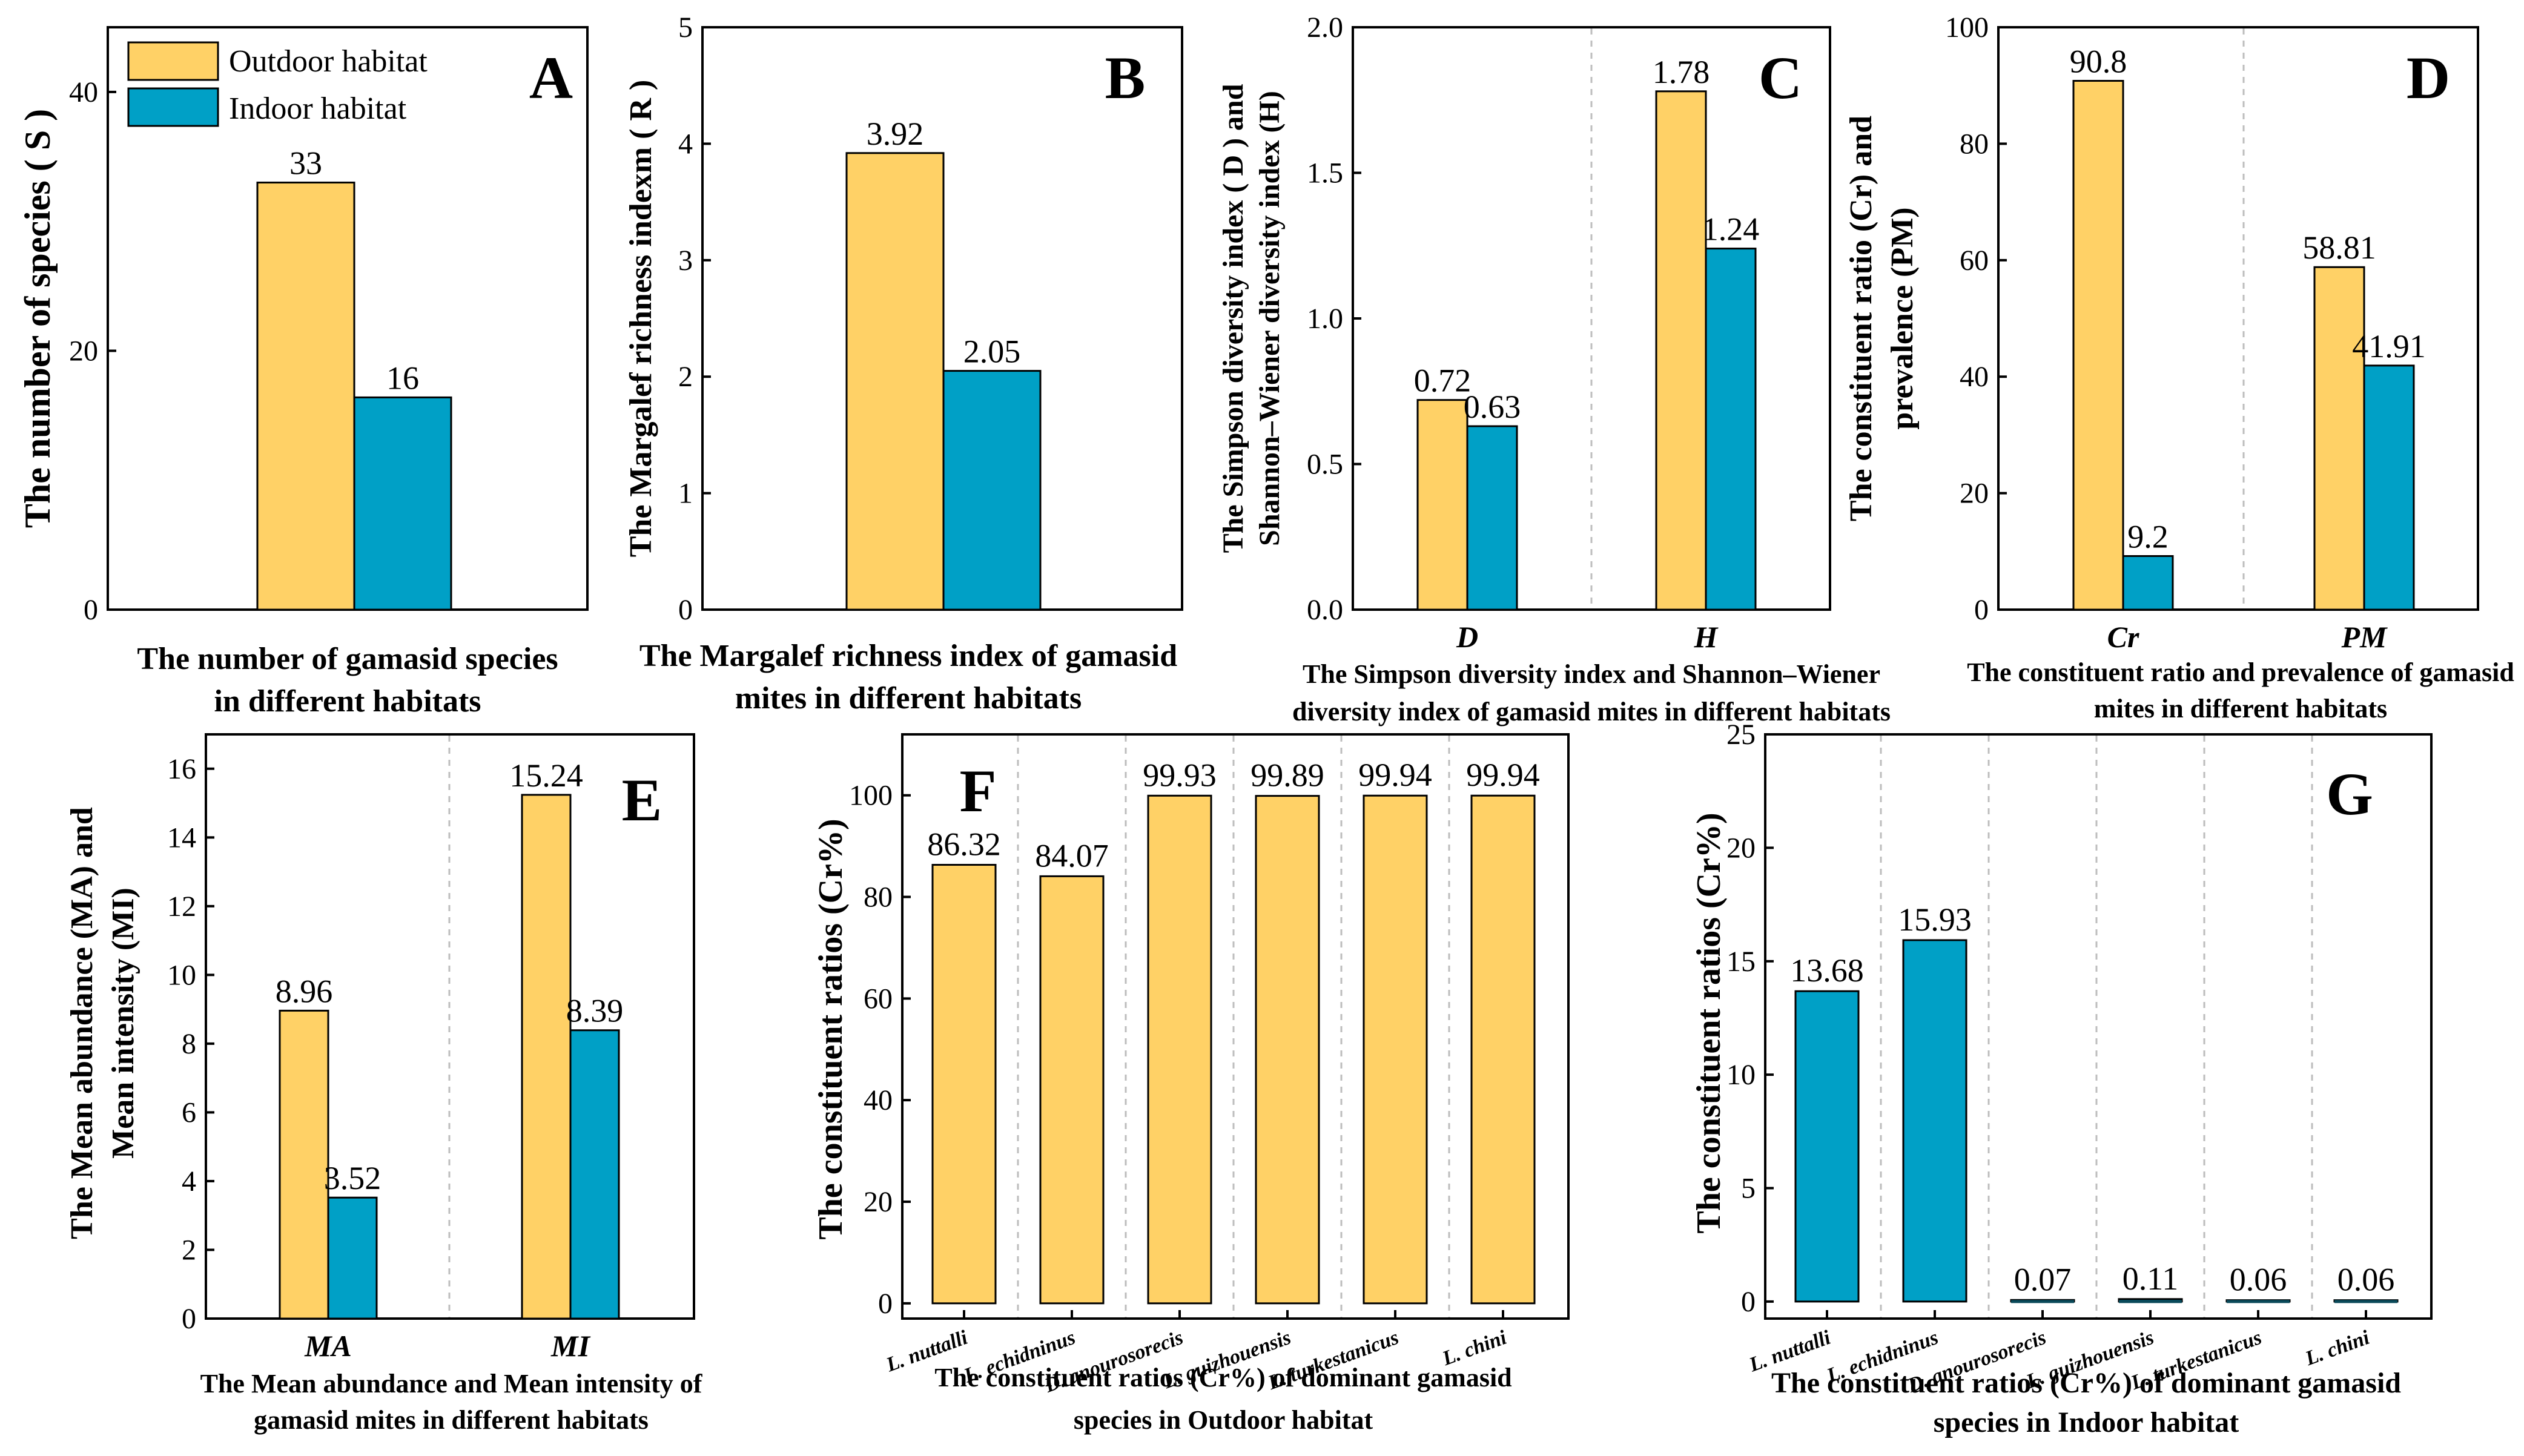 This screenshot has height=1456, width=2524. Describe the element at coordinates (181, 769) in the screenshot. I see `panel-e-y-tick-label: 16` at that location.